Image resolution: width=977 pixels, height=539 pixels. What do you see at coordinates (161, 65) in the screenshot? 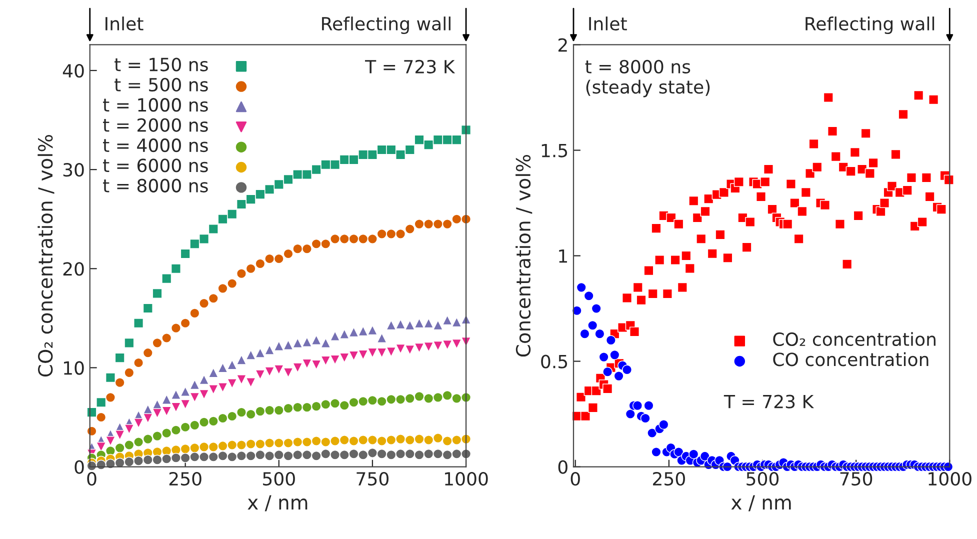
I see `legend-label: t = 150 ns` at bounding box center [161, 65].